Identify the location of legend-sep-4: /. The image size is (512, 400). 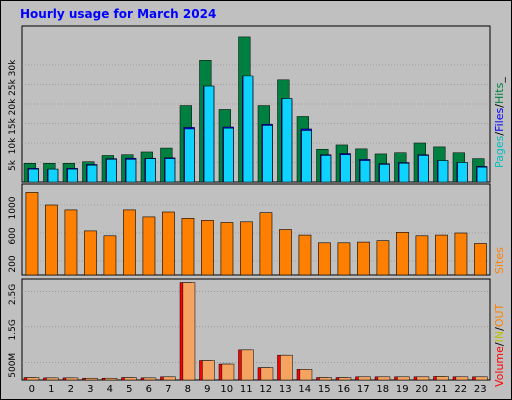
(499, 329).